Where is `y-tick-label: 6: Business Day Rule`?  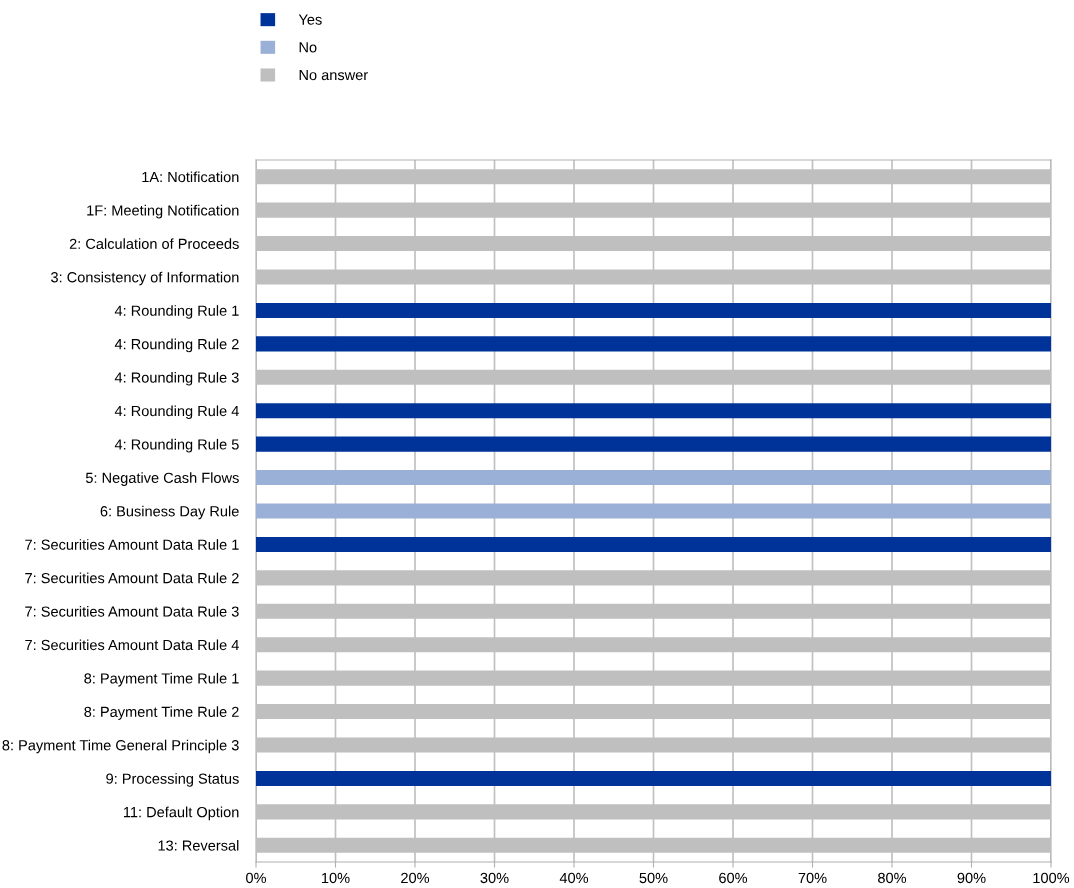 y-tick-label: 6: Business Day Rule is located at coordinates (169, 512).